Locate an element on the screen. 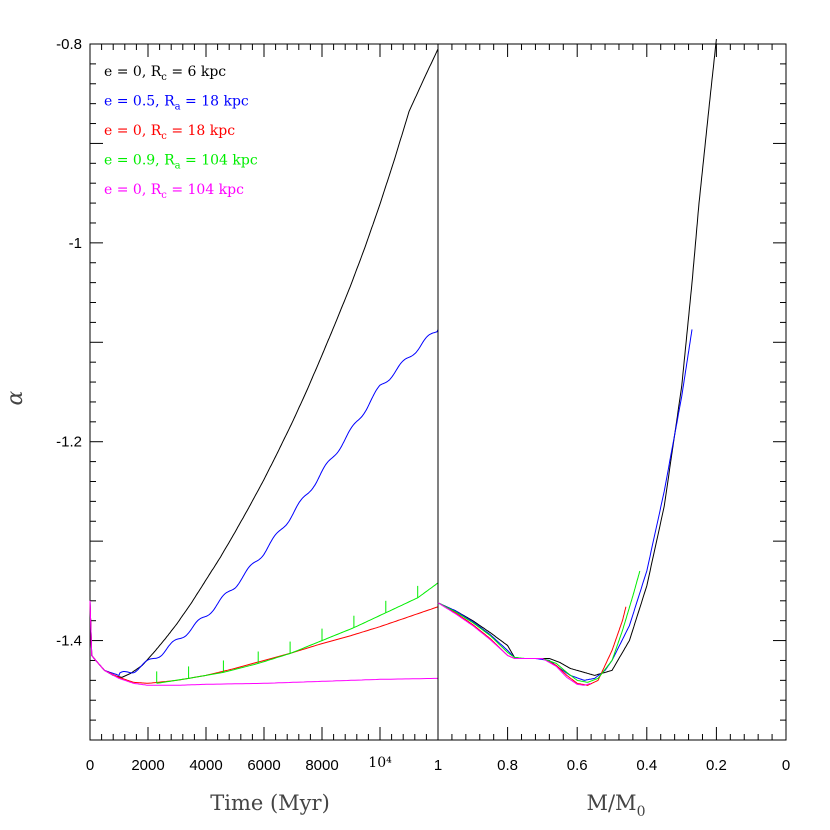 This screenshot has height=830, width=830. x-tick-label: 0.6 is located at coordinates (577, 765).